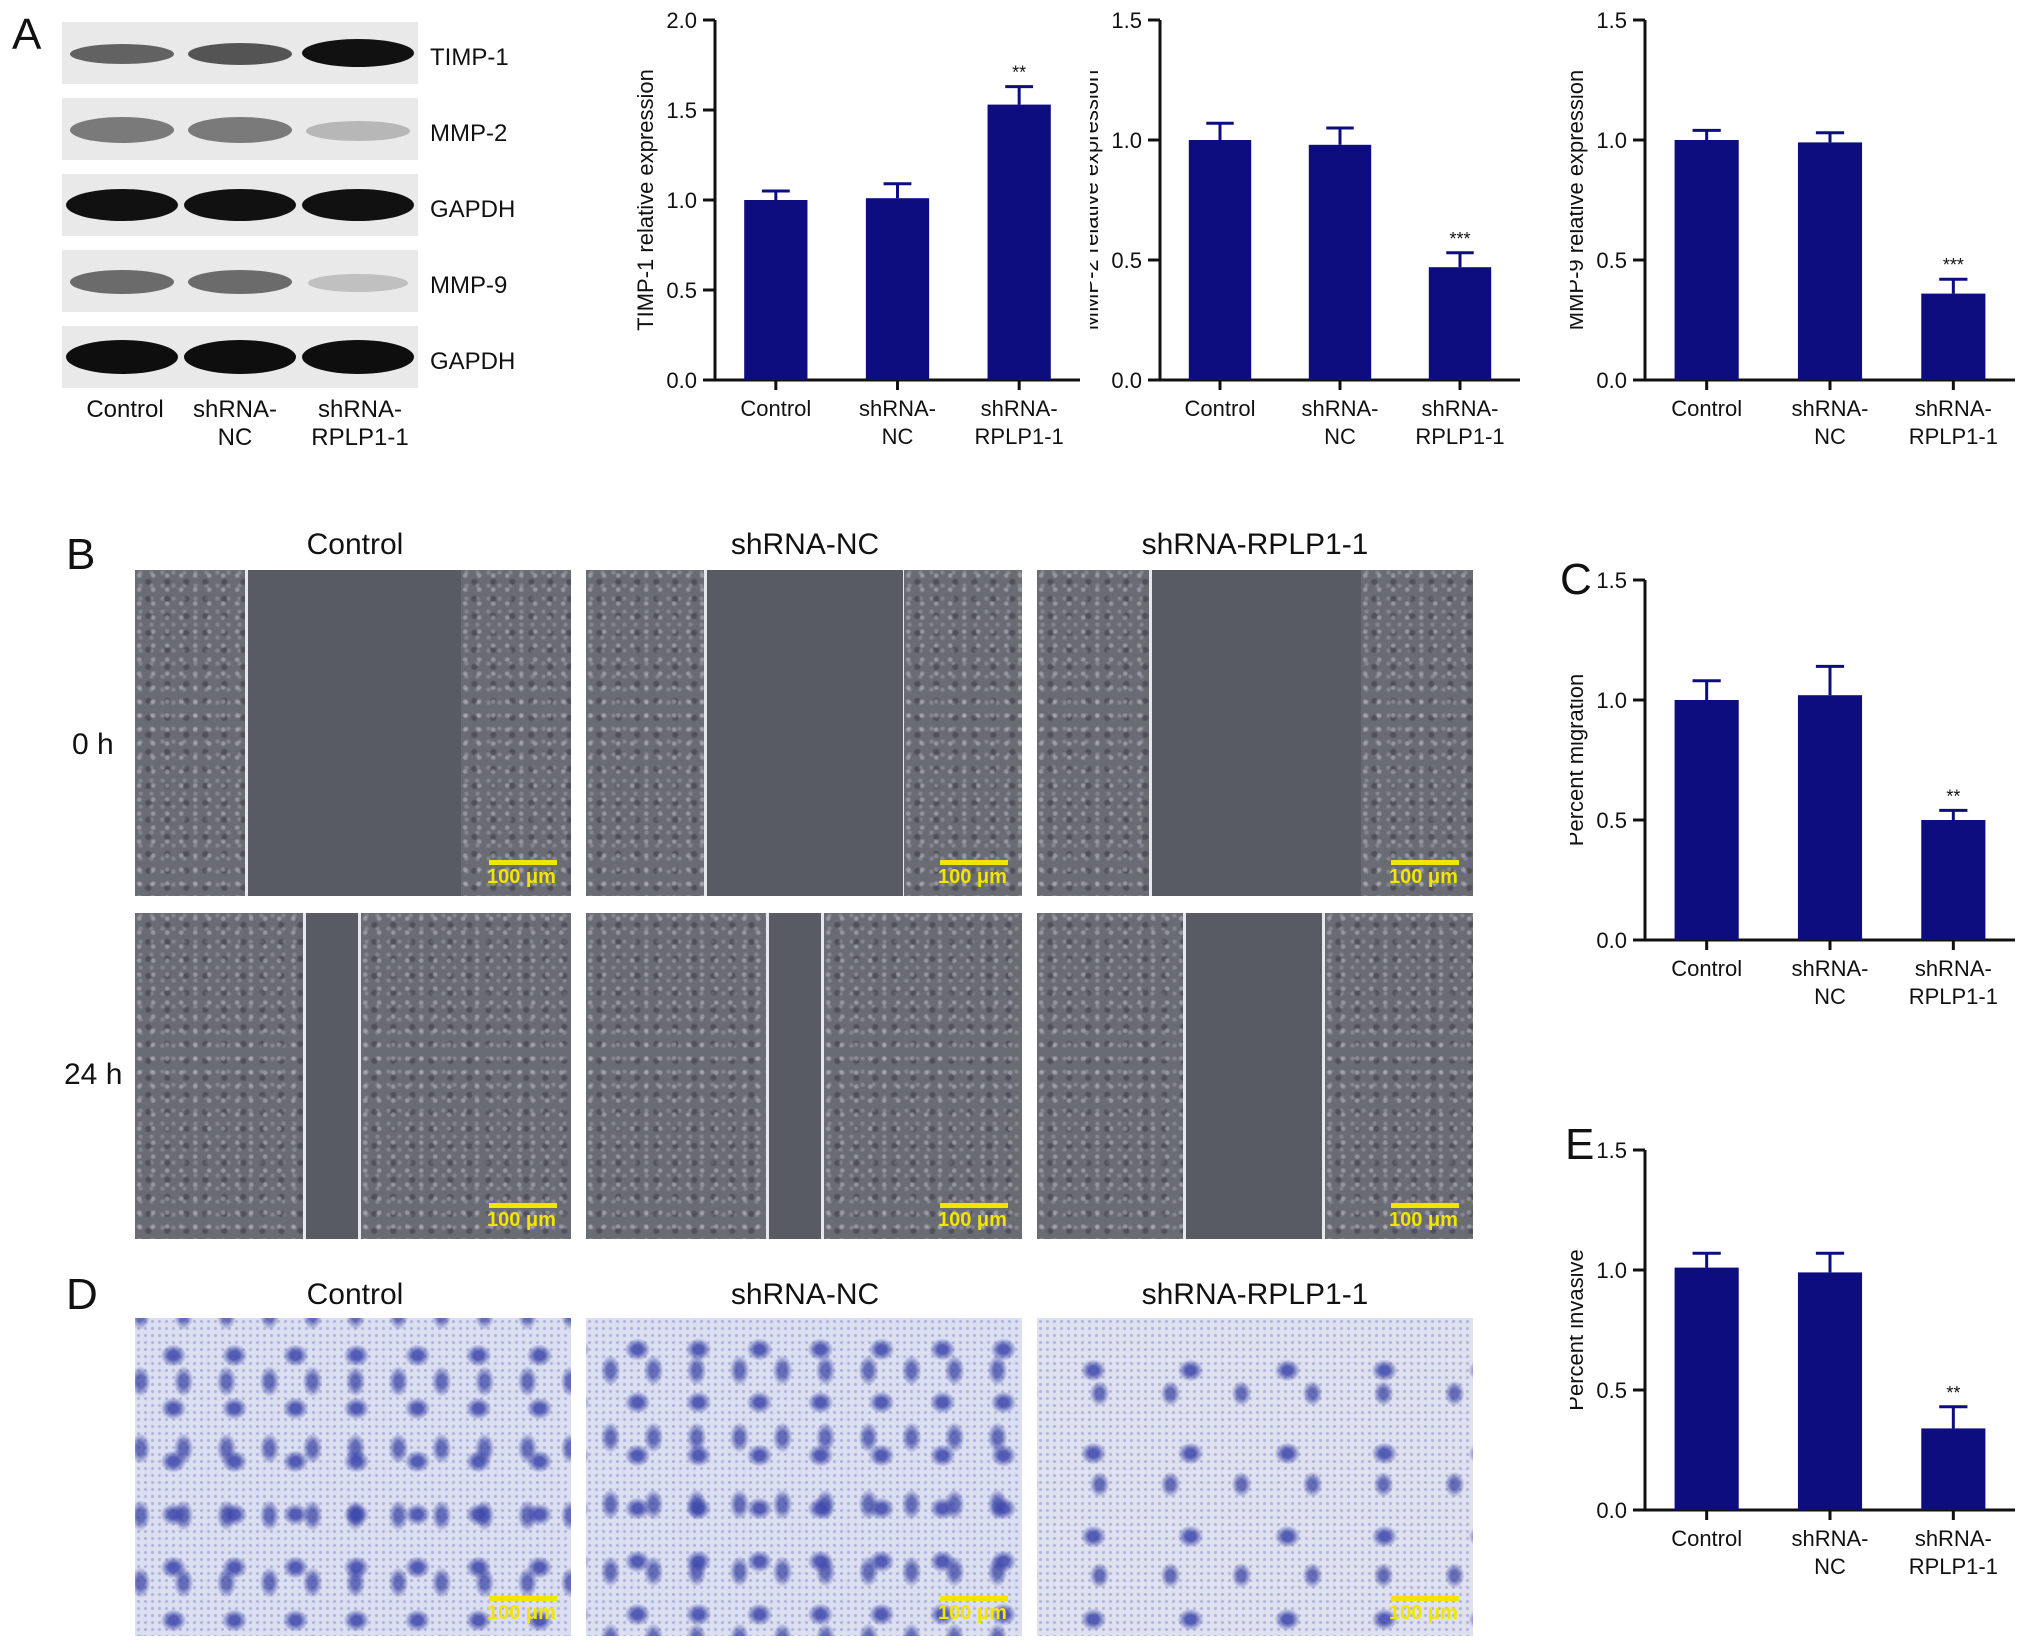 The height and width of the screenshot is (1651, 2032). What do you see at coordinates (27, 34) in the screenshot?
I see `panel-label-a: A` at bounding box center [27, 34].